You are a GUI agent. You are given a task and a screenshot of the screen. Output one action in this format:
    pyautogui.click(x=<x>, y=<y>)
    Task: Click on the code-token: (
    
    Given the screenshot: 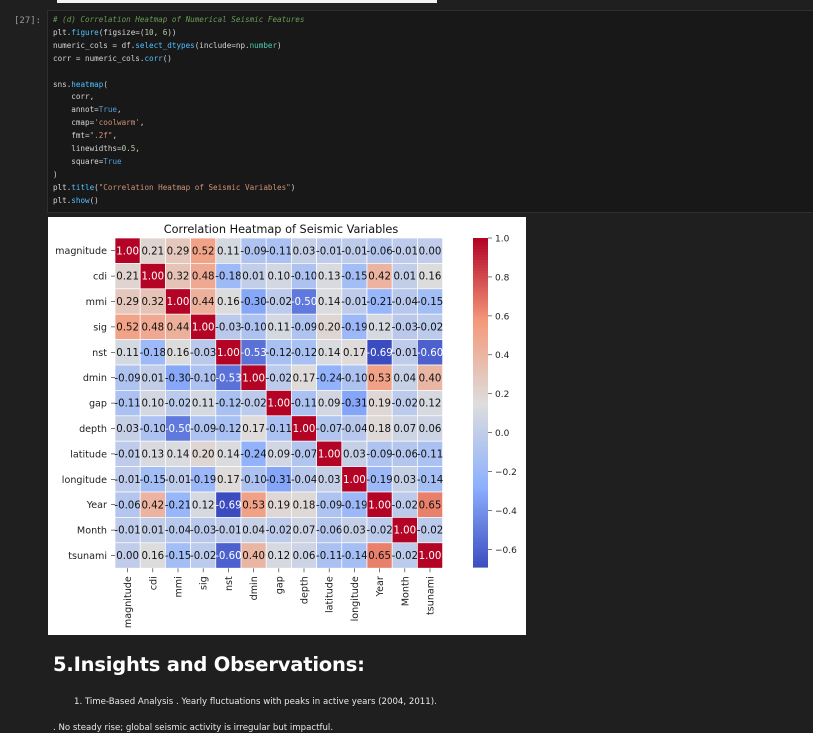 What is the action you would take?
    pyautogui.click(x=96, y=187)
    